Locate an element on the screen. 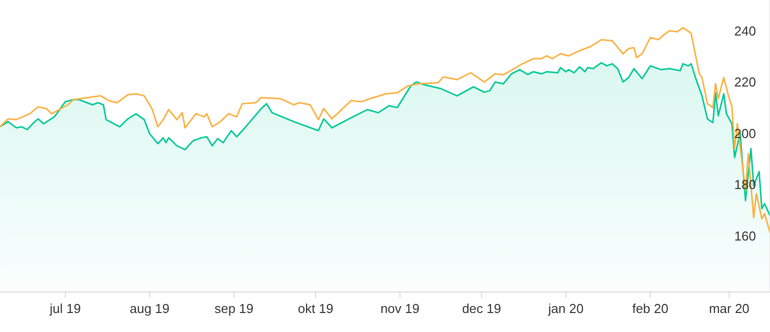 The image size is (770, 332). x-tick-label: aug 19 is located at coordinates (150, 308).